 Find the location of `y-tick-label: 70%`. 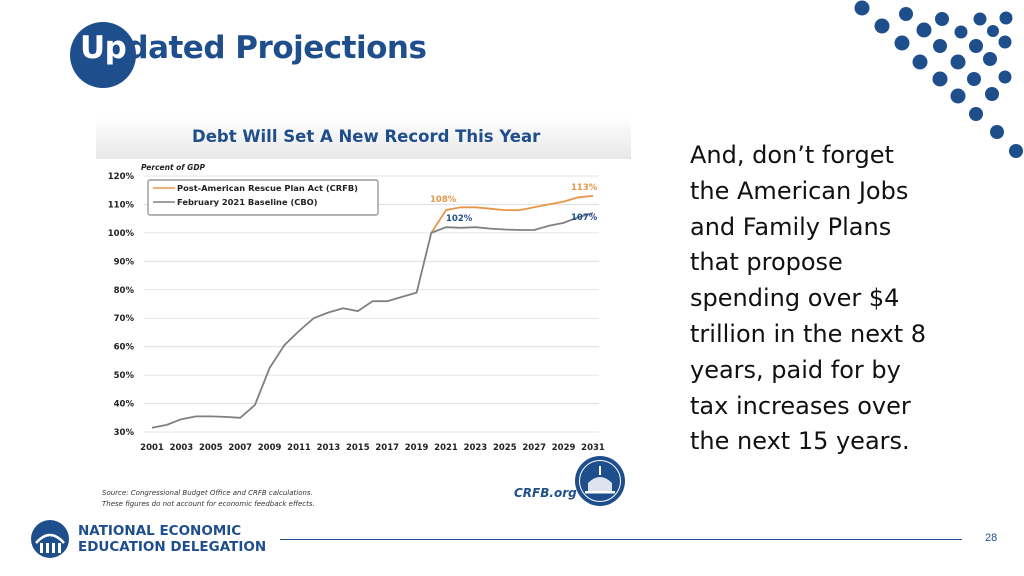

y-tick-label: 70% is located at coordinates (124, 319).